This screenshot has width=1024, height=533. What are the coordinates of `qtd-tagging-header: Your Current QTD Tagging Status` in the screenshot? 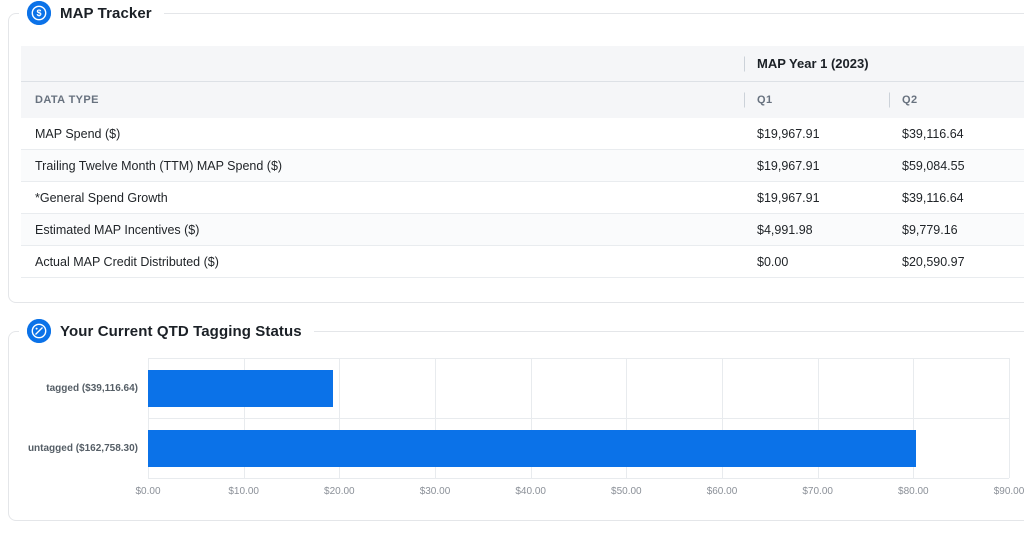 It's located at (166, 331).